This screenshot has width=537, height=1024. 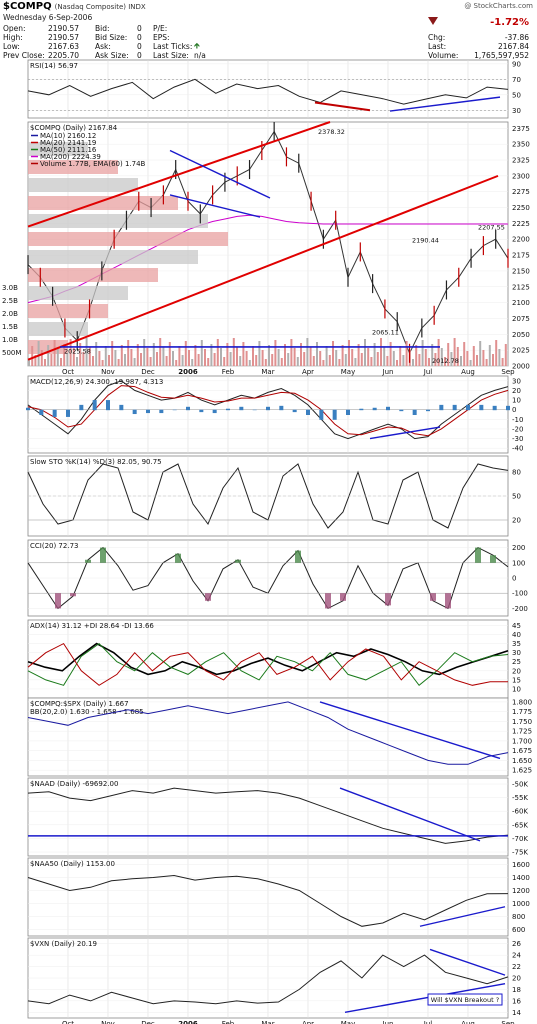 I want to click on x-axis-month-label: Jul, so click(x=428, y=1022).